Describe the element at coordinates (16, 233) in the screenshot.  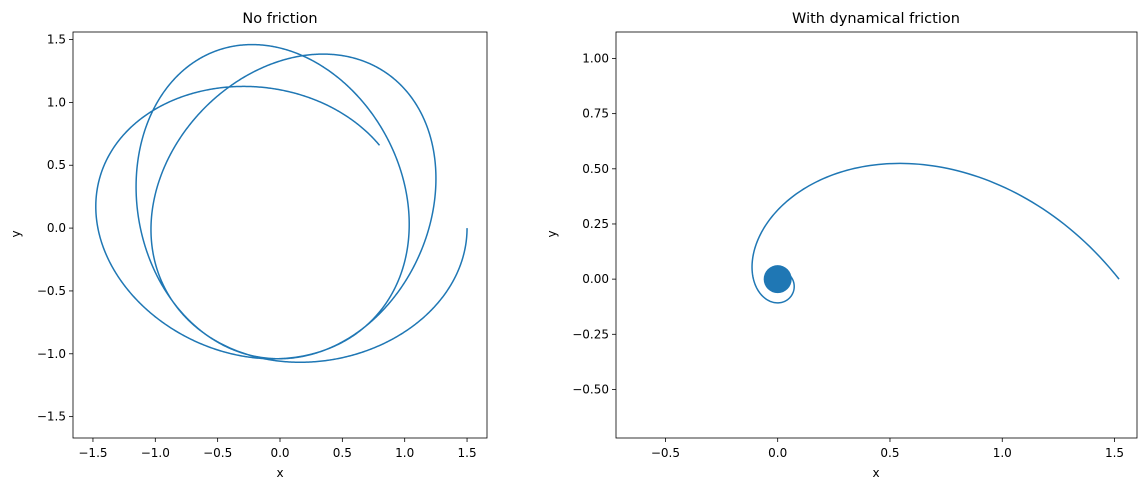
I see `y-axis-label-left: y` at that location.